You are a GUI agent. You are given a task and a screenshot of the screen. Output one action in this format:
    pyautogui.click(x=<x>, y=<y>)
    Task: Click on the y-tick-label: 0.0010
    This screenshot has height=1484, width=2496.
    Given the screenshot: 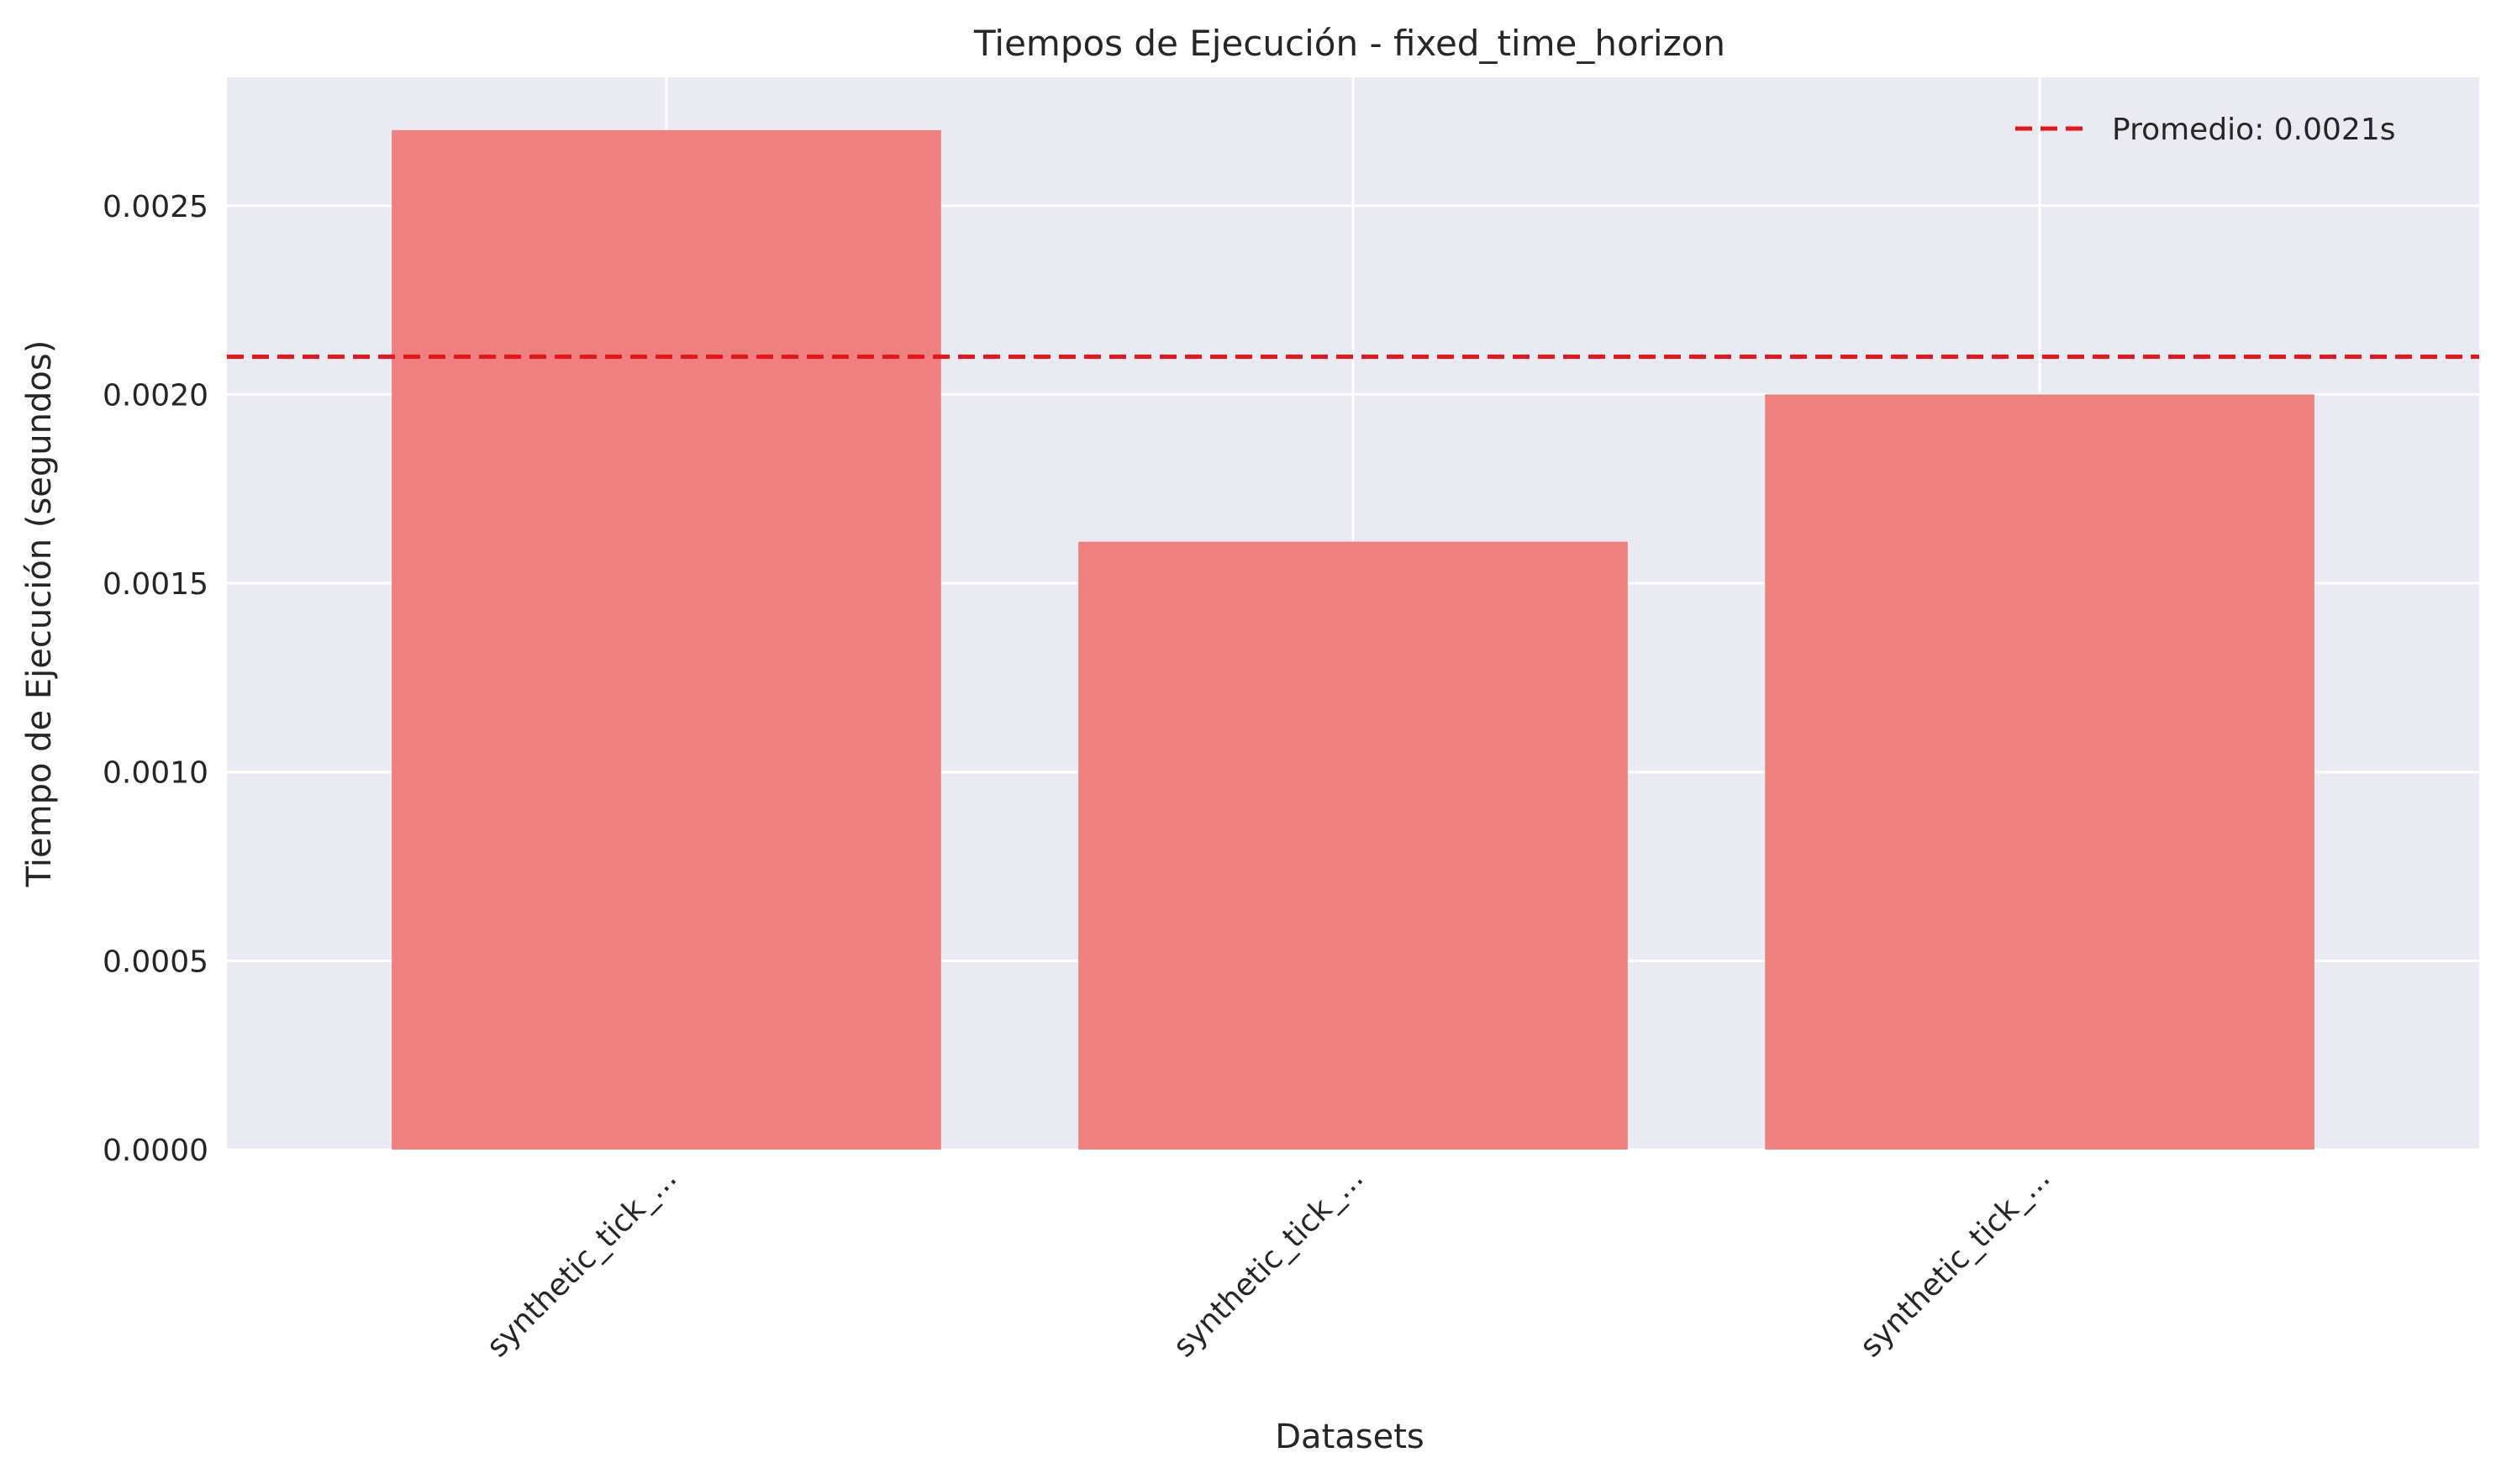 What is the action you would take?
    pyautogui.click(x=155, y=773)
    